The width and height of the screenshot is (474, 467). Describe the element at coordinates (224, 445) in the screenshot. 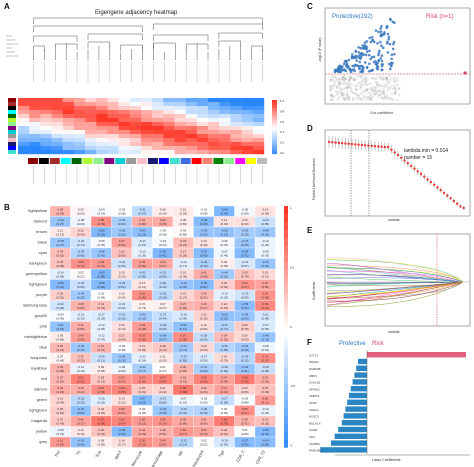

I see `p-value: (0.63)` at that location.